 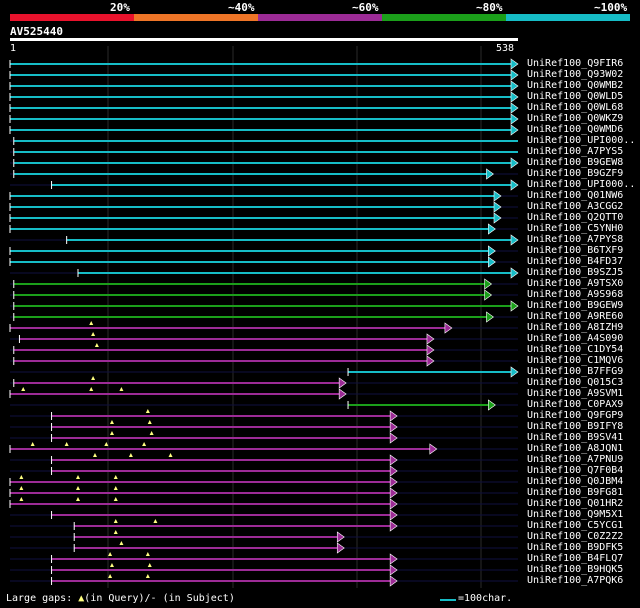 What do you see at coordinates (575, 349) in the screenshot?
I see `hit-label: UniRef100_C1DY54` at bounding box center [575, 349].